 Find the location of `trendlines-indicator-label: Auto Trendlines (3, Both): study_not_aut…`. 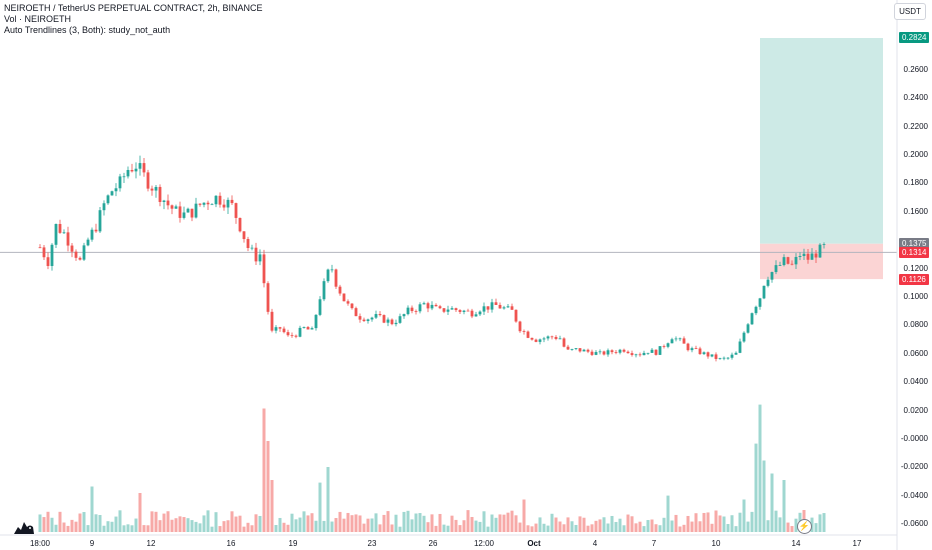

trendlines-indicator-label: Auto Trendlines (3, Both): study_not_aut… is located at coordinates (87, 30).